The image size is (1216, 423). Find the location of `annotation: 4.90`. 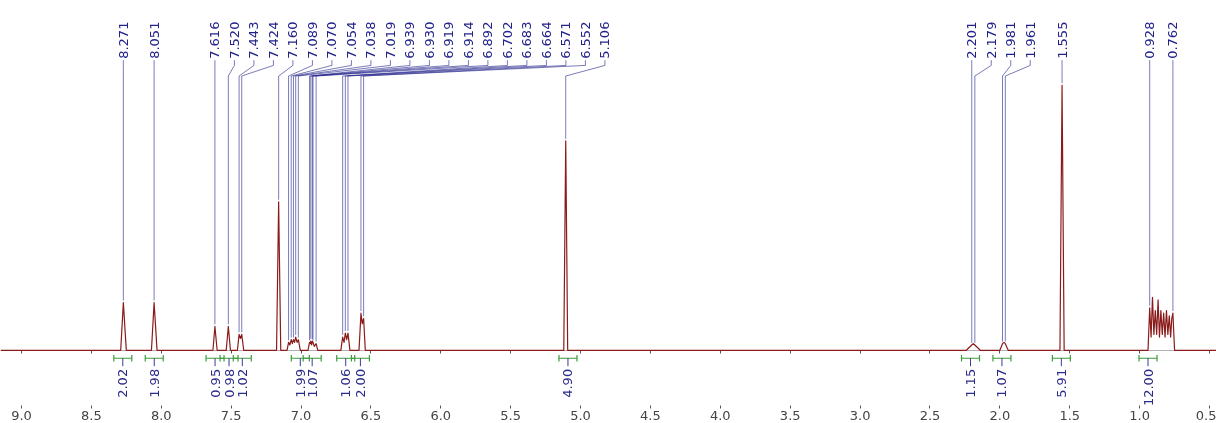

annotation: 4.90 is located at coordinates (568, 383).